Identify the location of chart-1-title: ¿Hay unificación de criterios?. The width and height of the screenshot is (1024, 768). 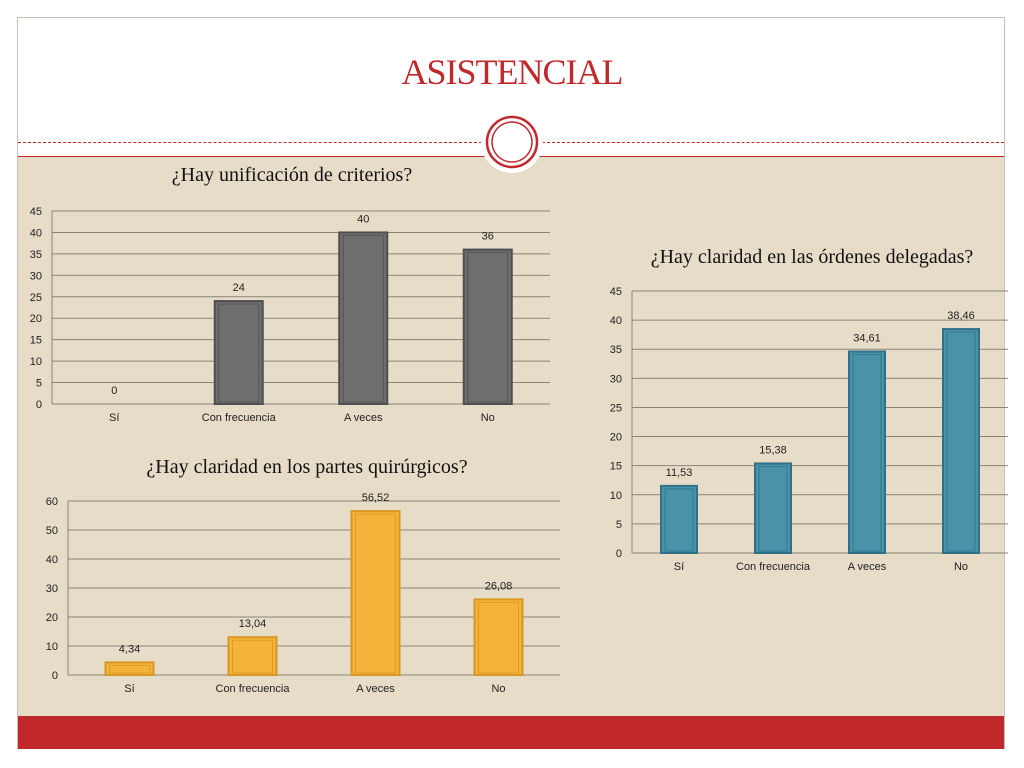
(292, 175).